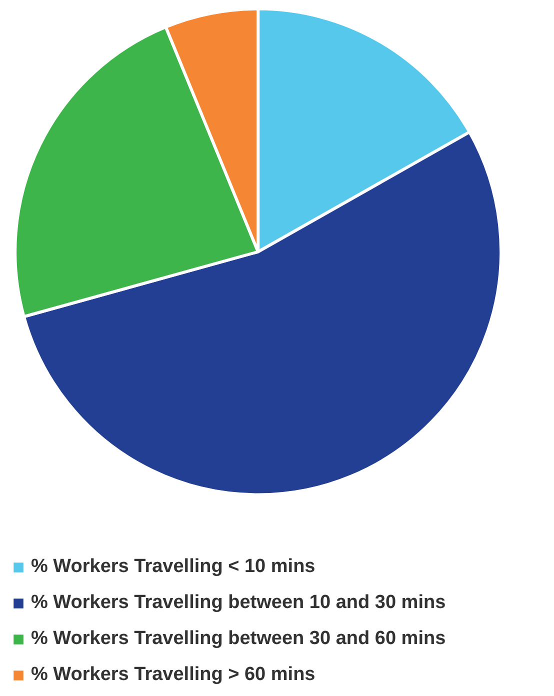  What do you see at coordinates (173, 567) in the screenshot?
I see `legend-label: % Workers Travelling < 10 mins` at bounding box center [173, 567].